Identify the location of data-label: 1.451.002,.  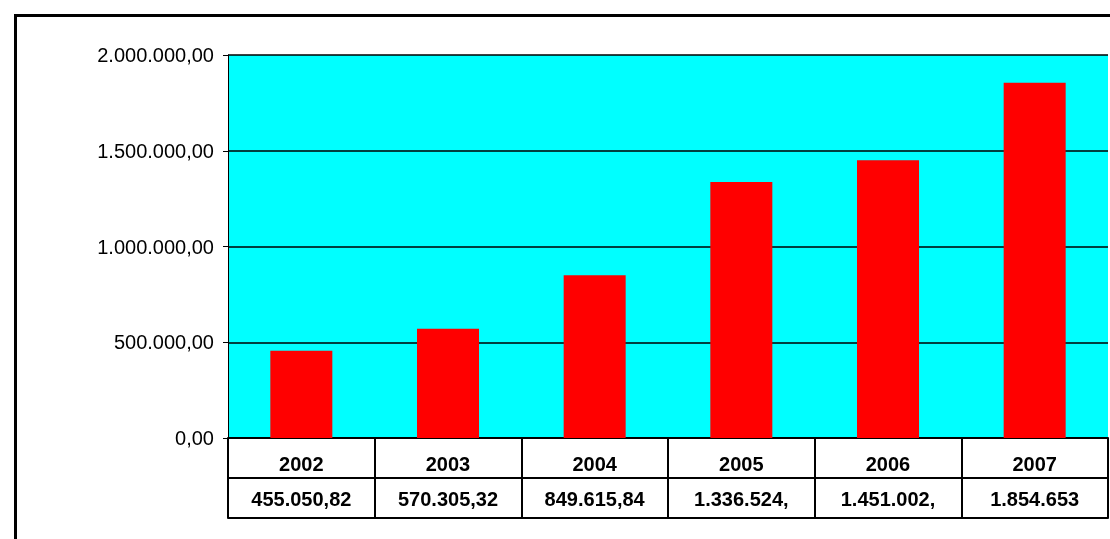
(888, 499).